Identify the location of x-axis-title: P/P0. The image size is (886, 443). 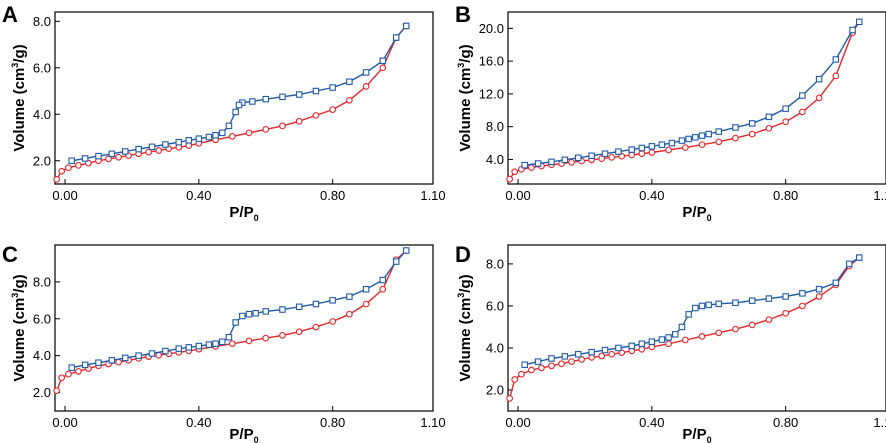
(243, 434).